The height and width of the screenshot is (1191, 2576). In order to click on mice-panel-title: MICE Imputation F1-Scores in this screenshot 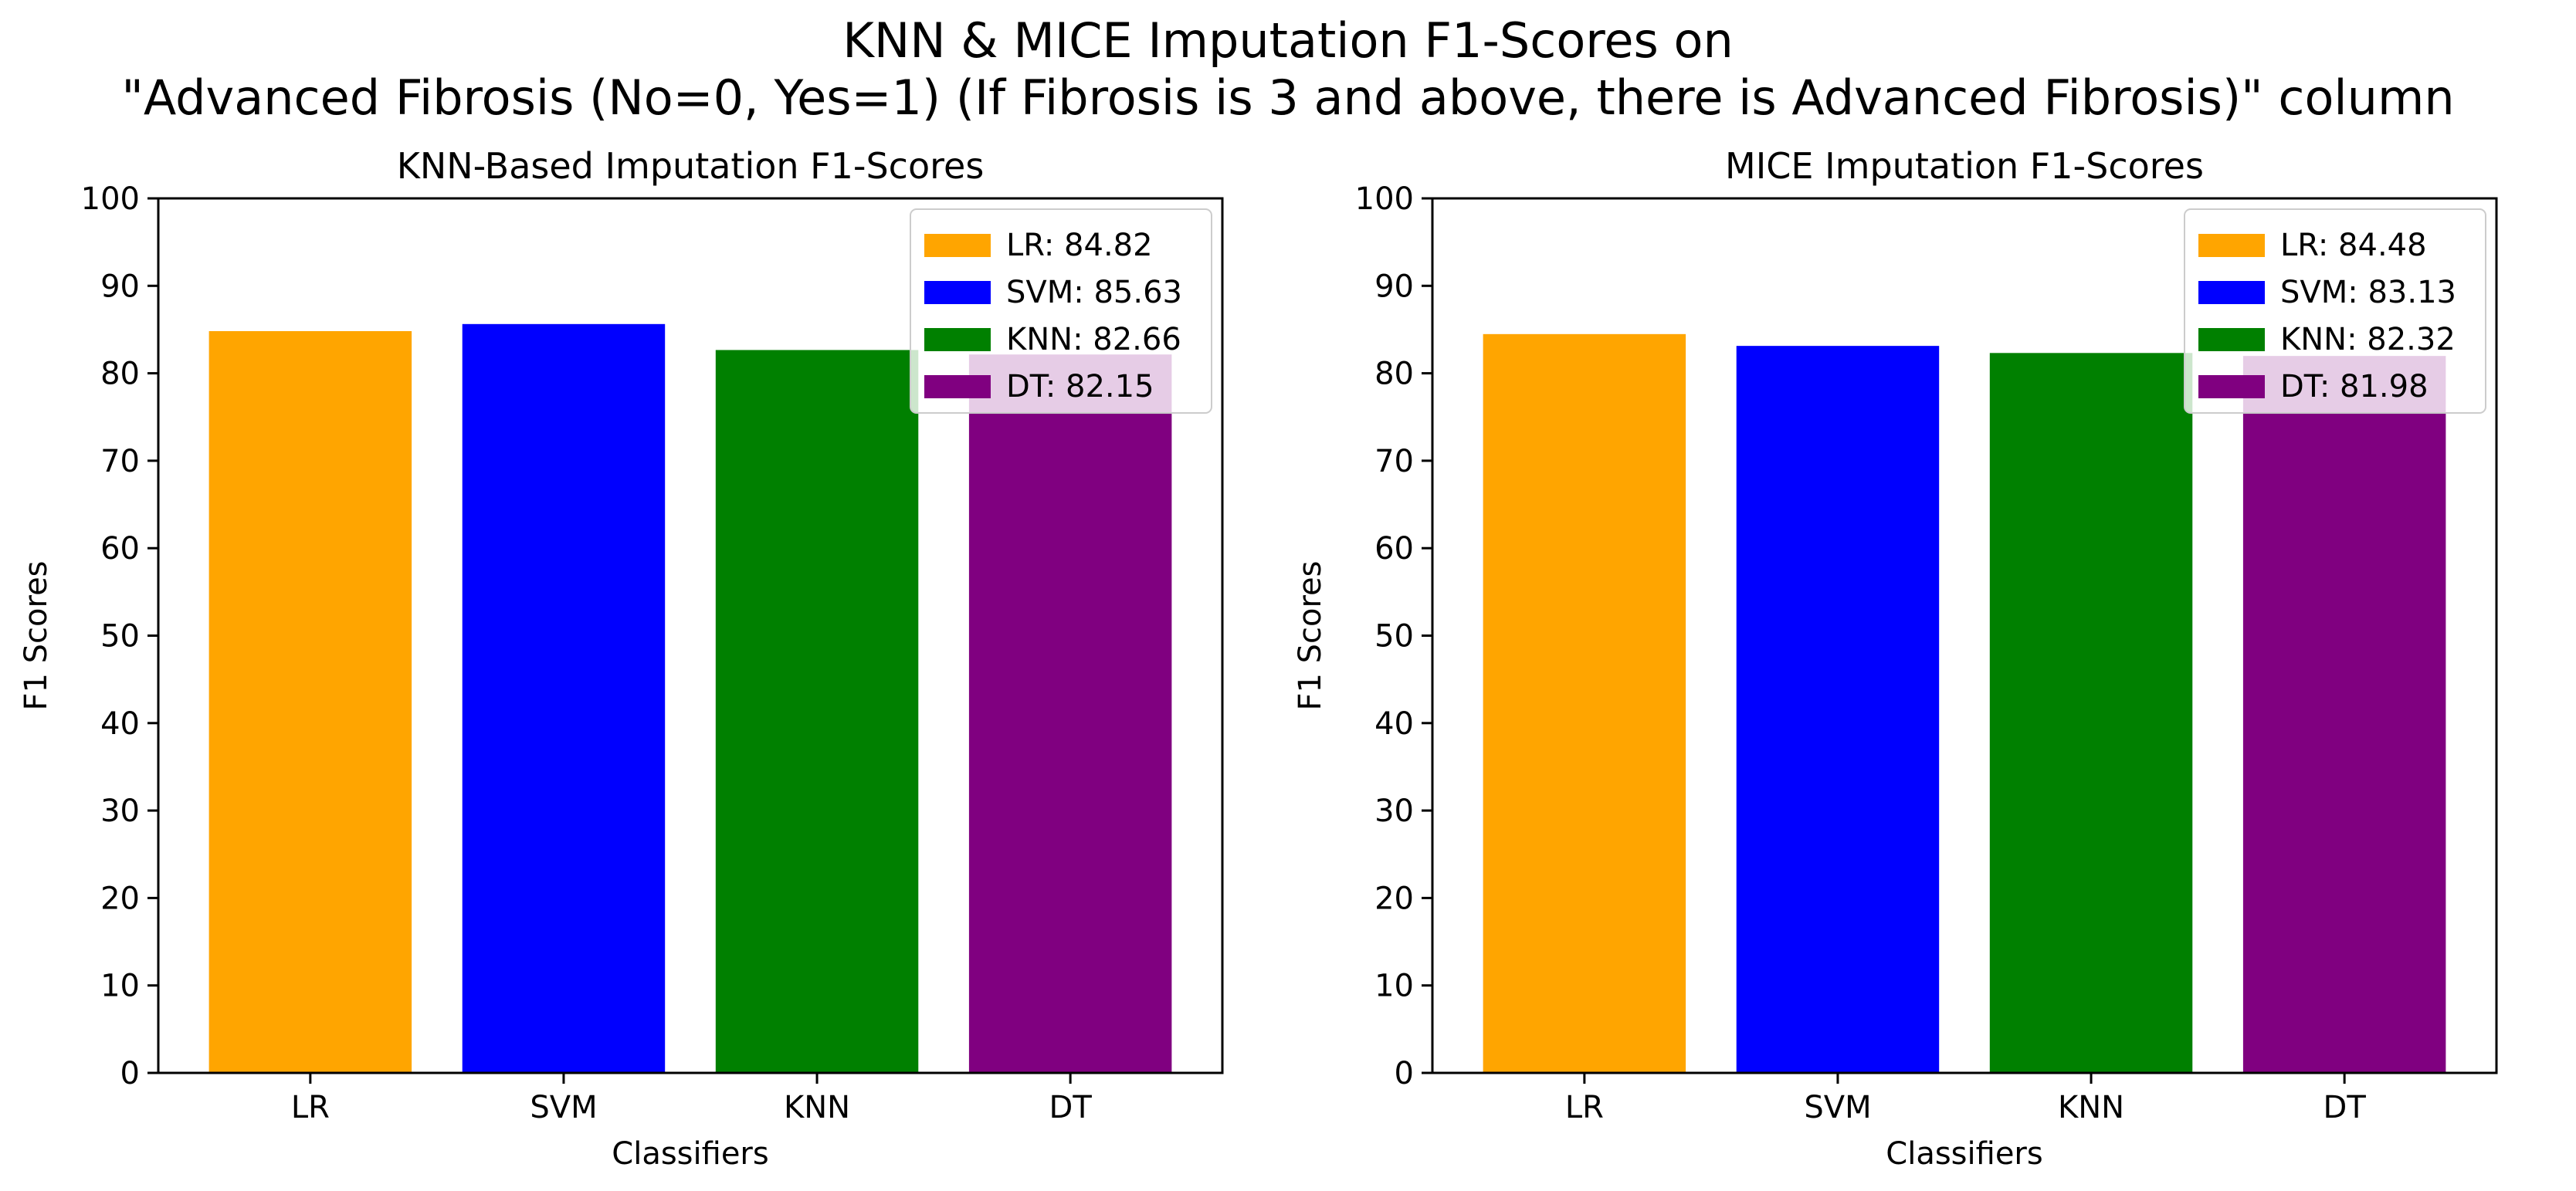, I will do `click(1964, 166)`.